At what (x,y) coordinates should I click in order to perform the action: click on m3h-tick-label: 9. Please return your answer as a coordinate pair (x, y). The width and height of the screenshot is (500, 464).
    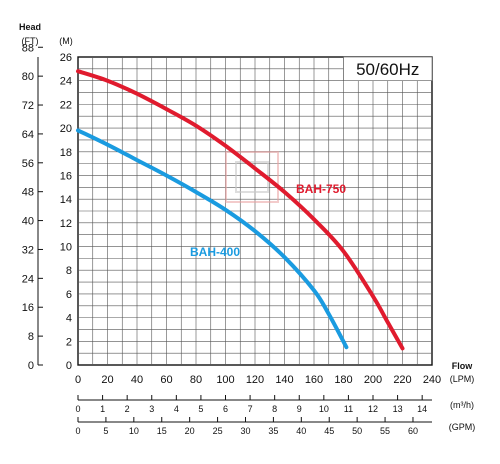
    Looking at the image, I should click on (299, 409).